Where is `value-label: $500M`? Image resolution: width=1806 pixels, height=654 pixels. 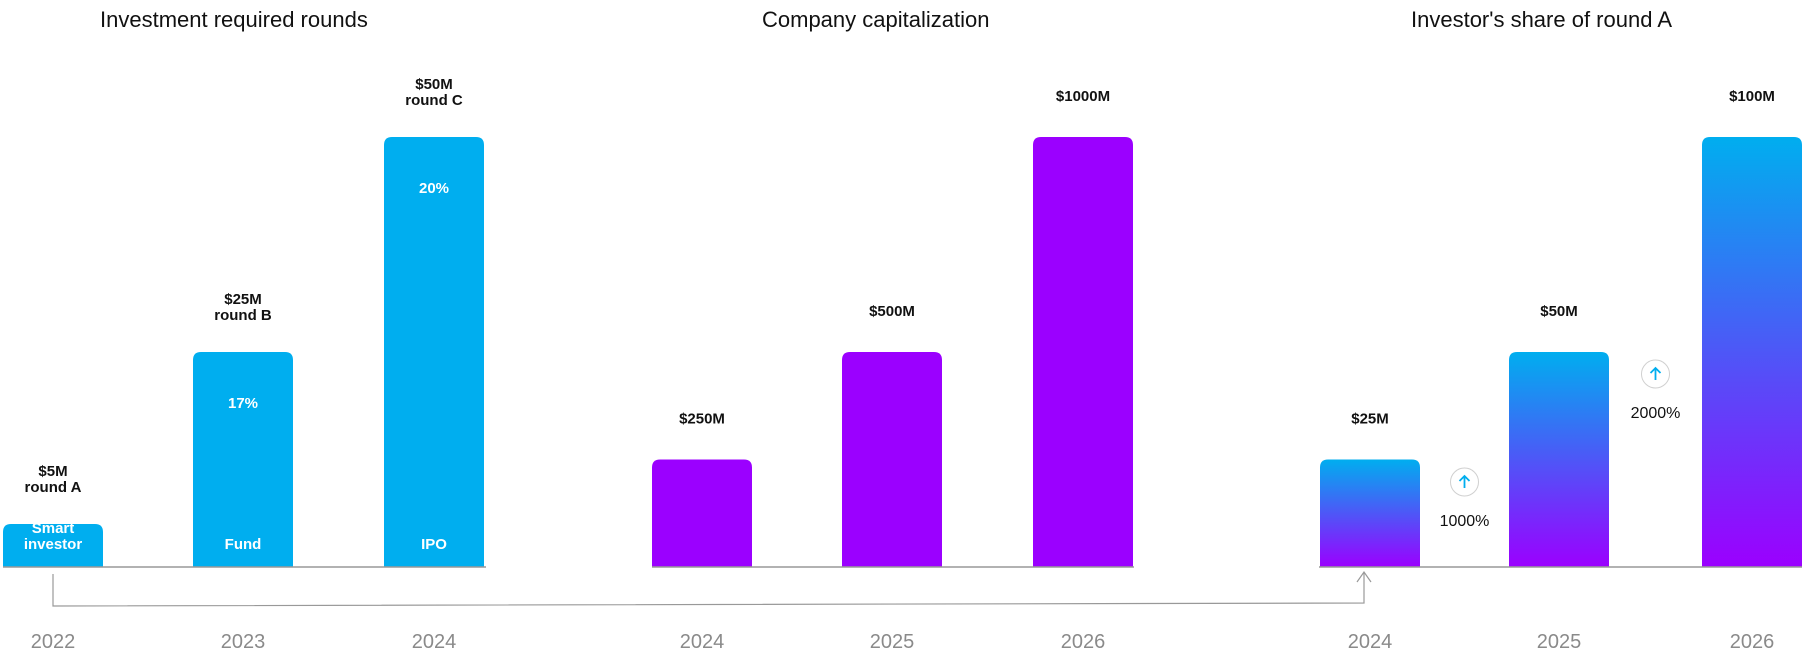 value-label: $500M is located at coordinates (892, 311).